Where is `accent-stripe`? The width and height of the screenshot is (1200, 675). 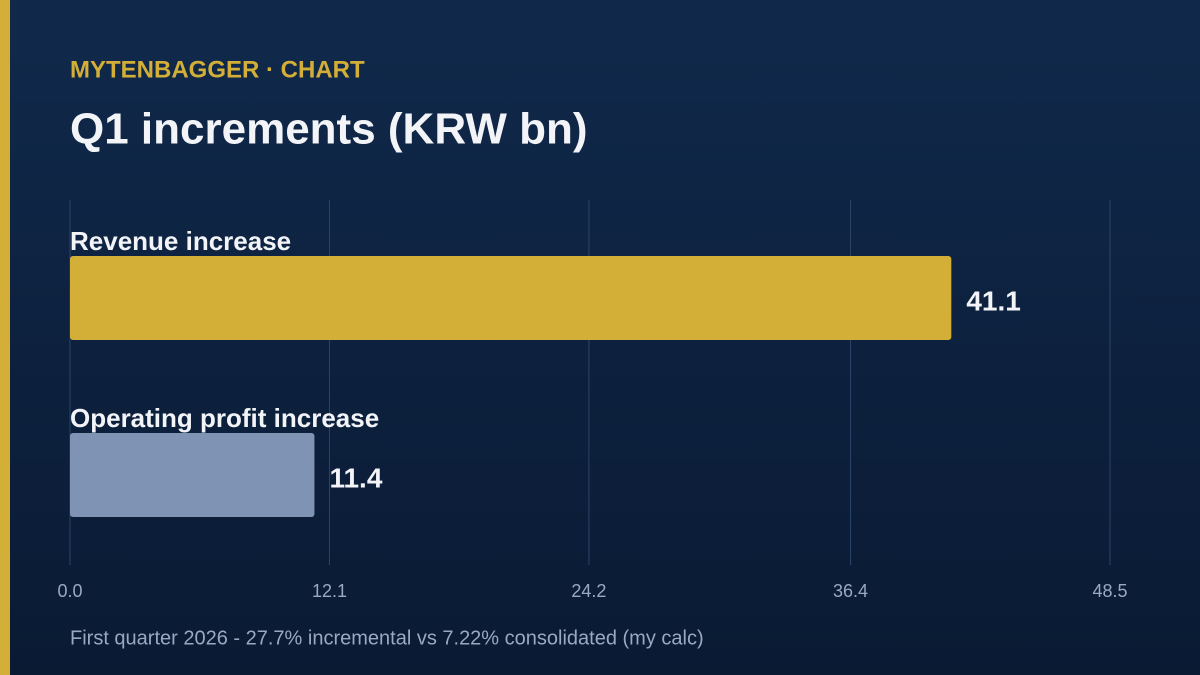
accent-stripe is located at coordinates (5, 337).